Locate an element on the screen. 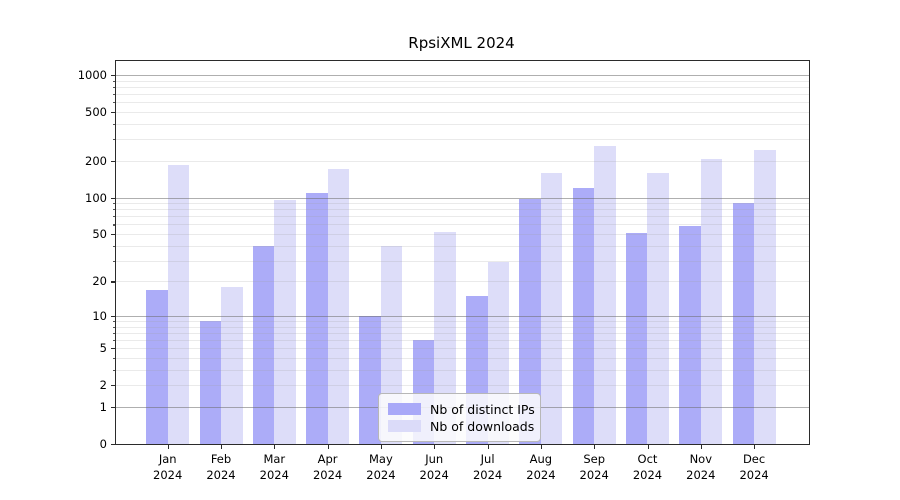  y-tick-label: 200 is located at coordinates (96, 160).